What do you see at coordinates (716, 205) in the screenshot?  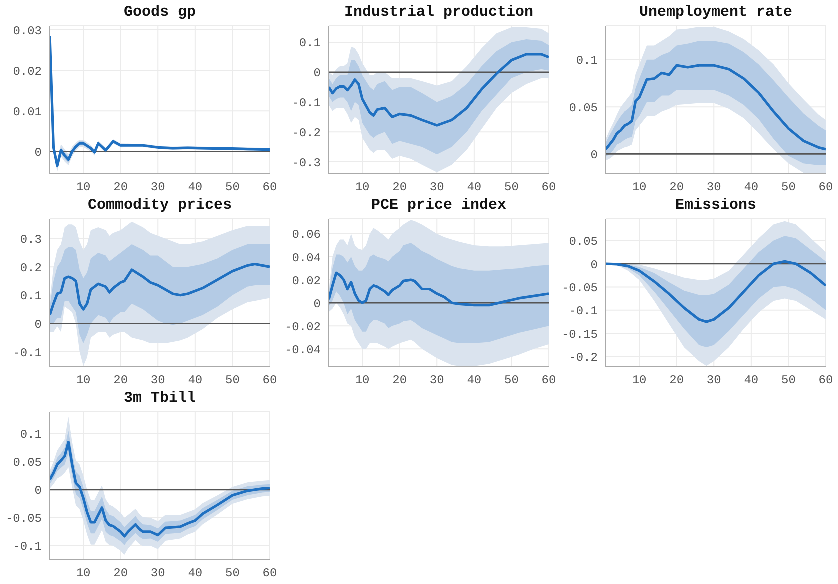 I see `chart-title: Emissions` at bounding box center [716, 205].